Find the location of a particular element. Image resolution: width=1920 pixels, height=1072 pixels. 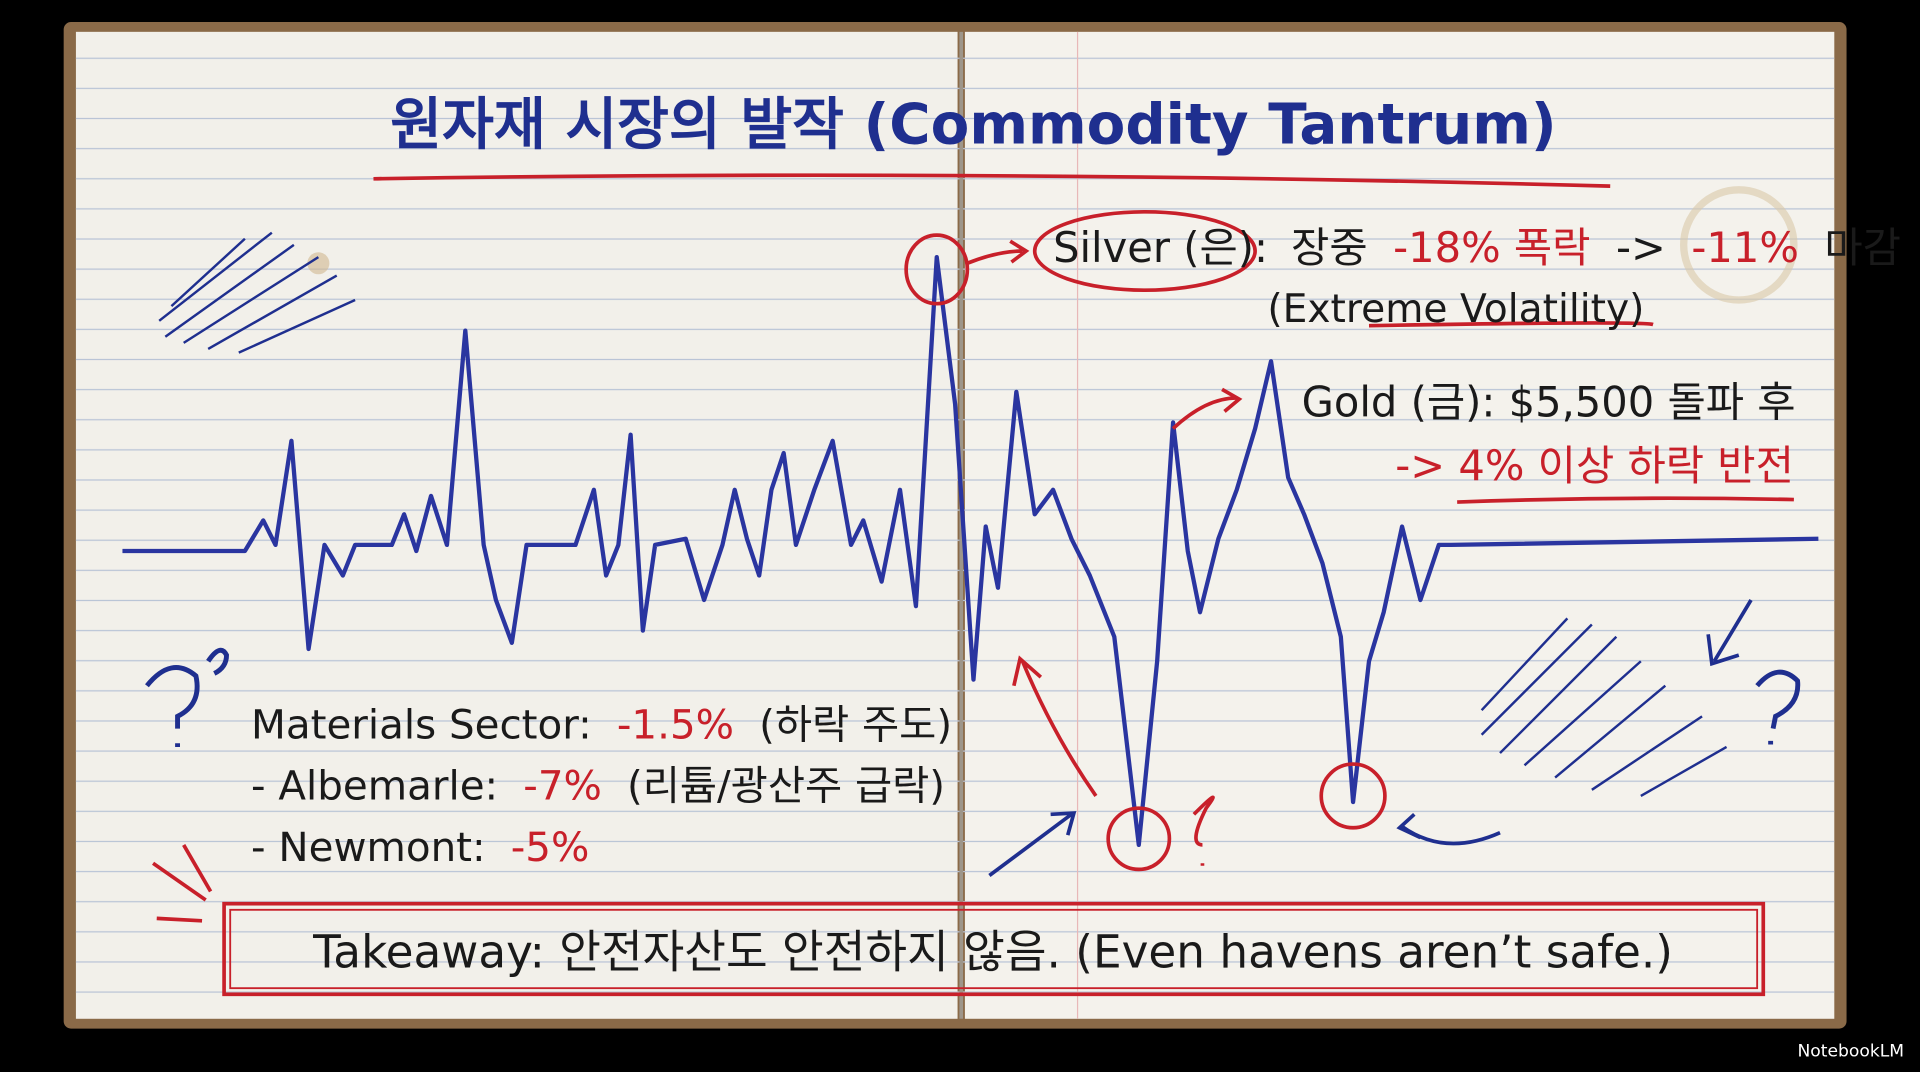

silver-close: -11% is located at coordinates (1745, 247).